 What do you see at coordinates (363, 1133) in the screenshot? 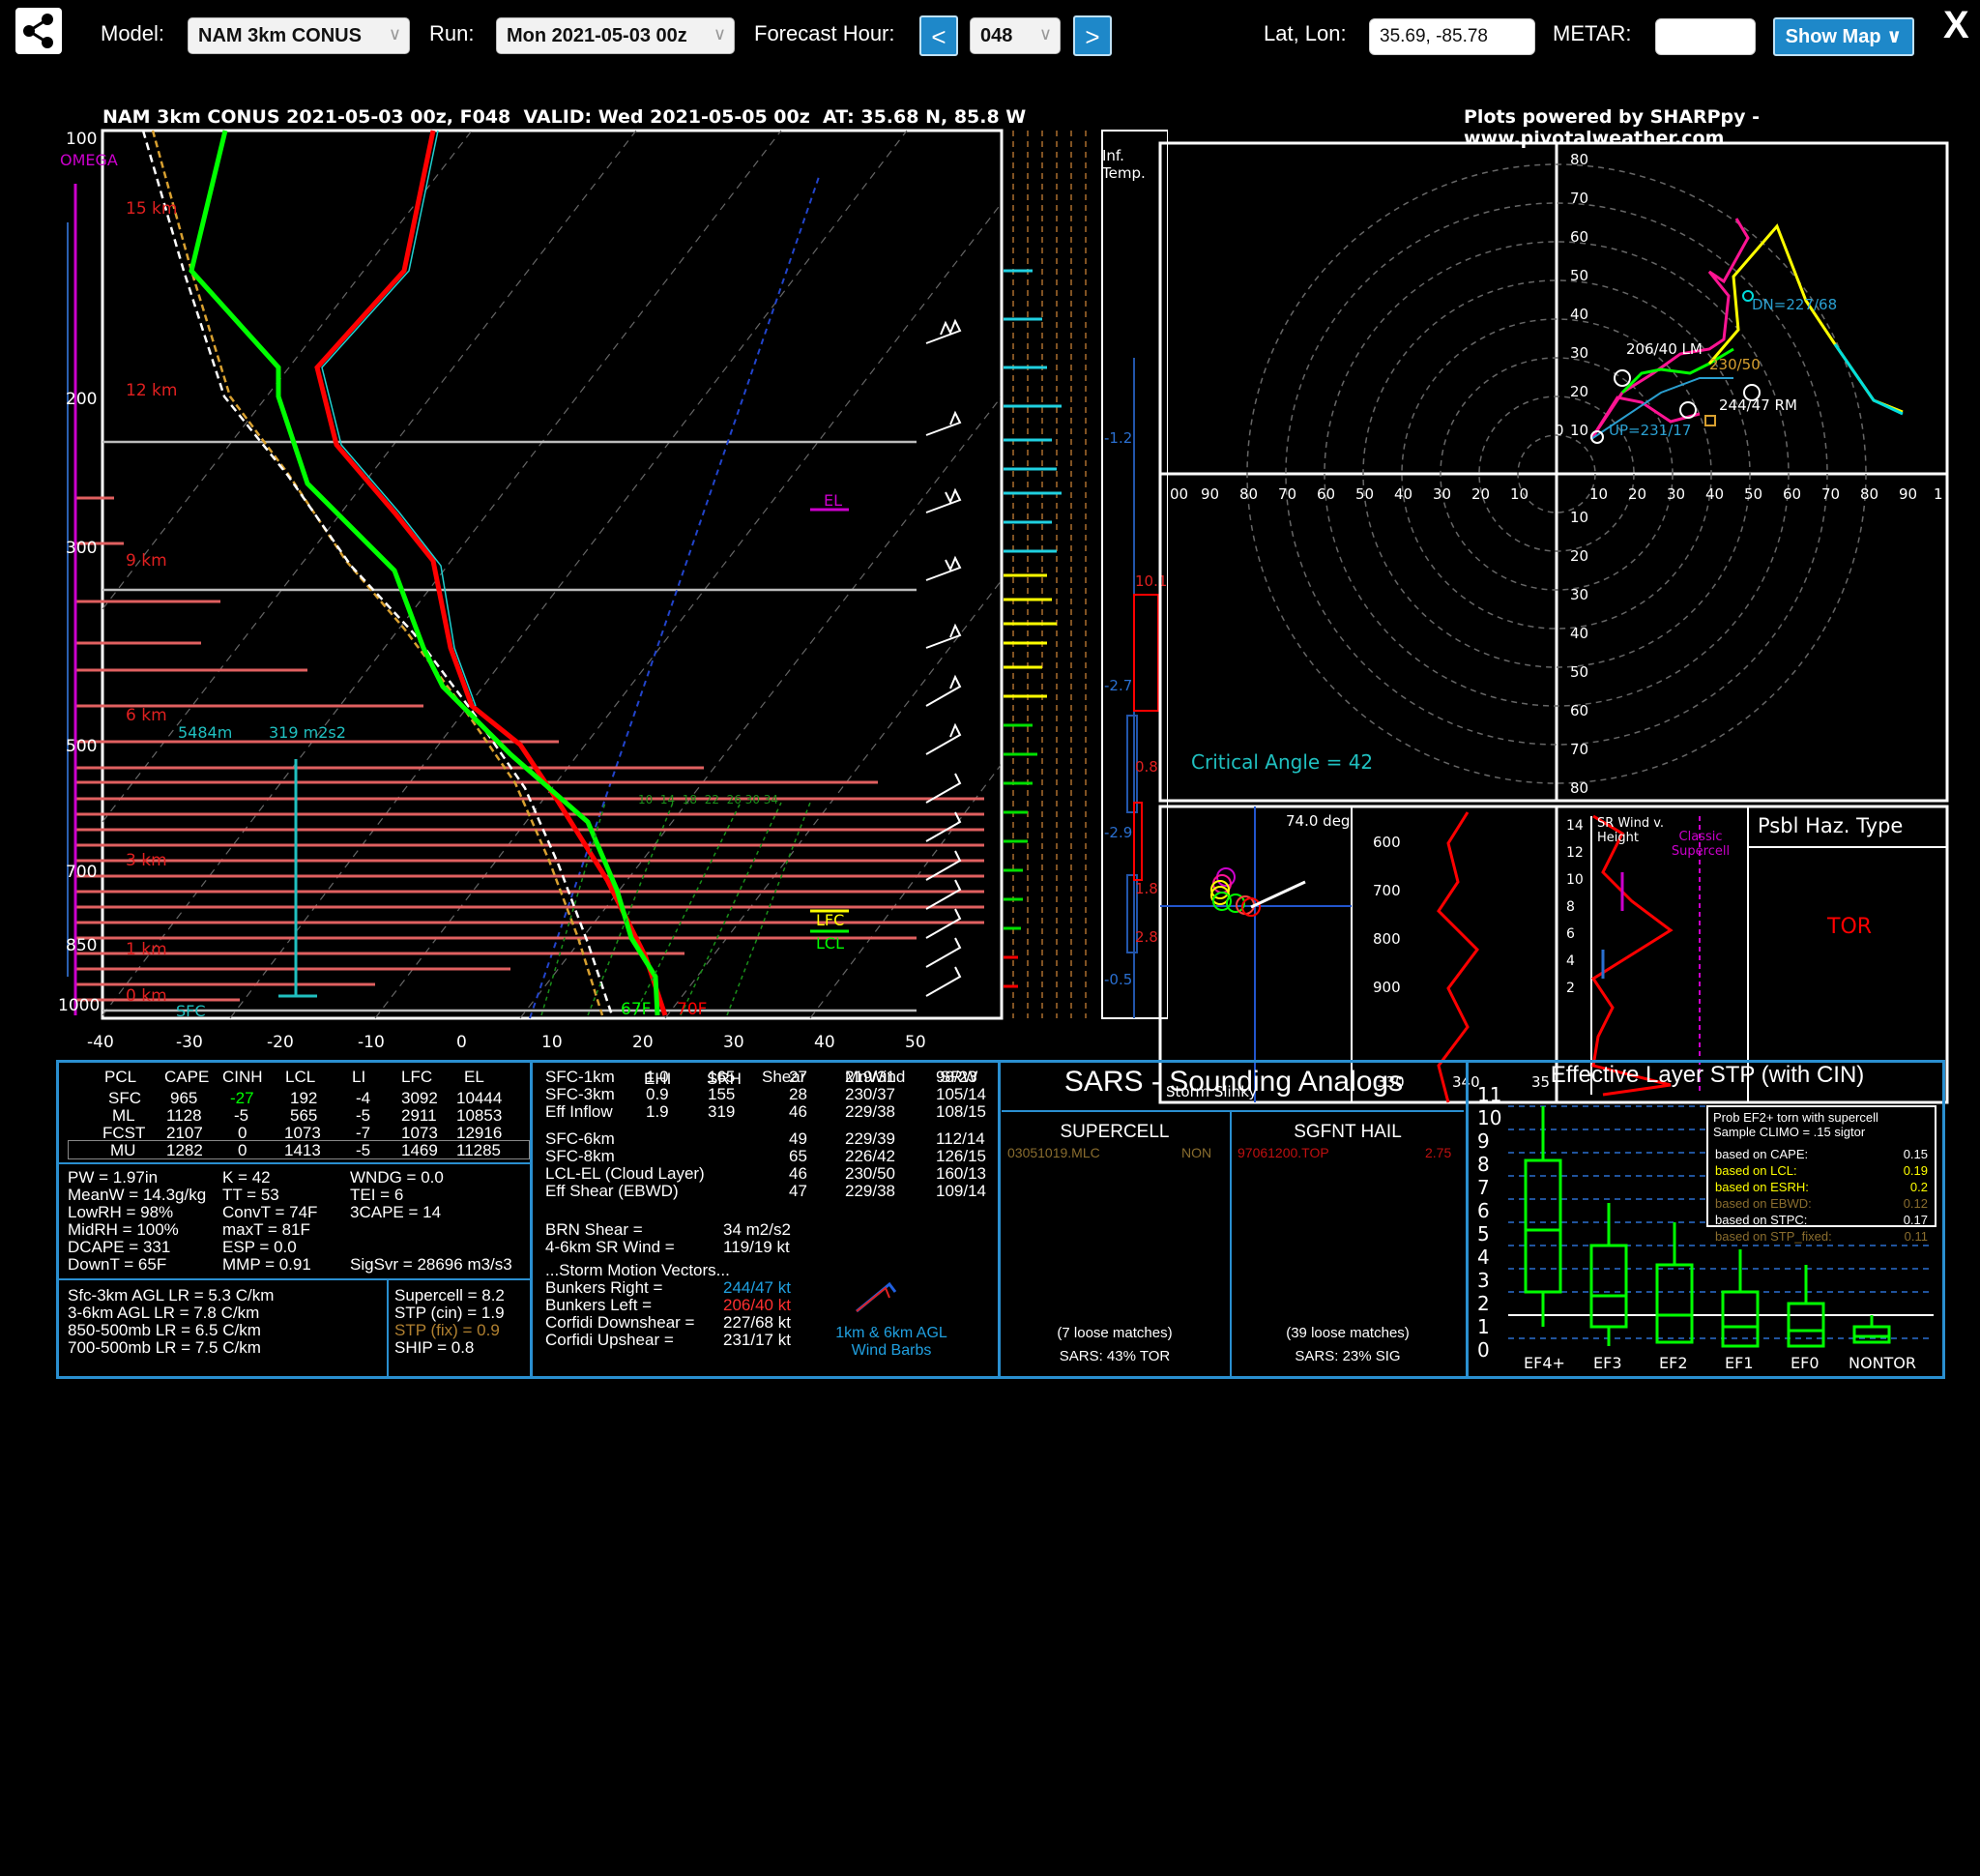
I see `parcel-cell: -7` at bounding box center [363, 1133].